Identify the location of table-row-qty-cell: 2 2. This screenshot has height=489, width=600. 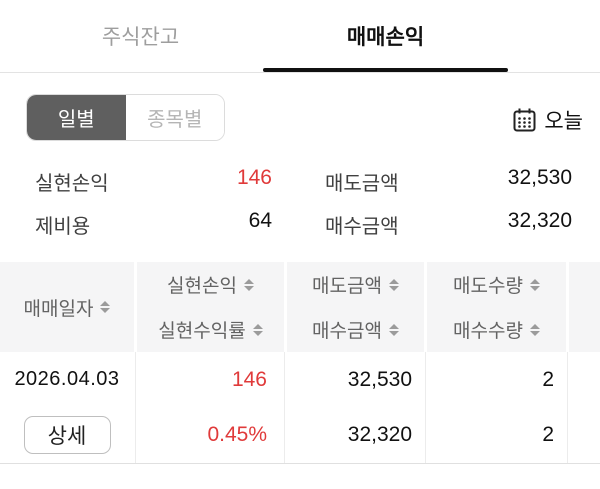
(496, 407).